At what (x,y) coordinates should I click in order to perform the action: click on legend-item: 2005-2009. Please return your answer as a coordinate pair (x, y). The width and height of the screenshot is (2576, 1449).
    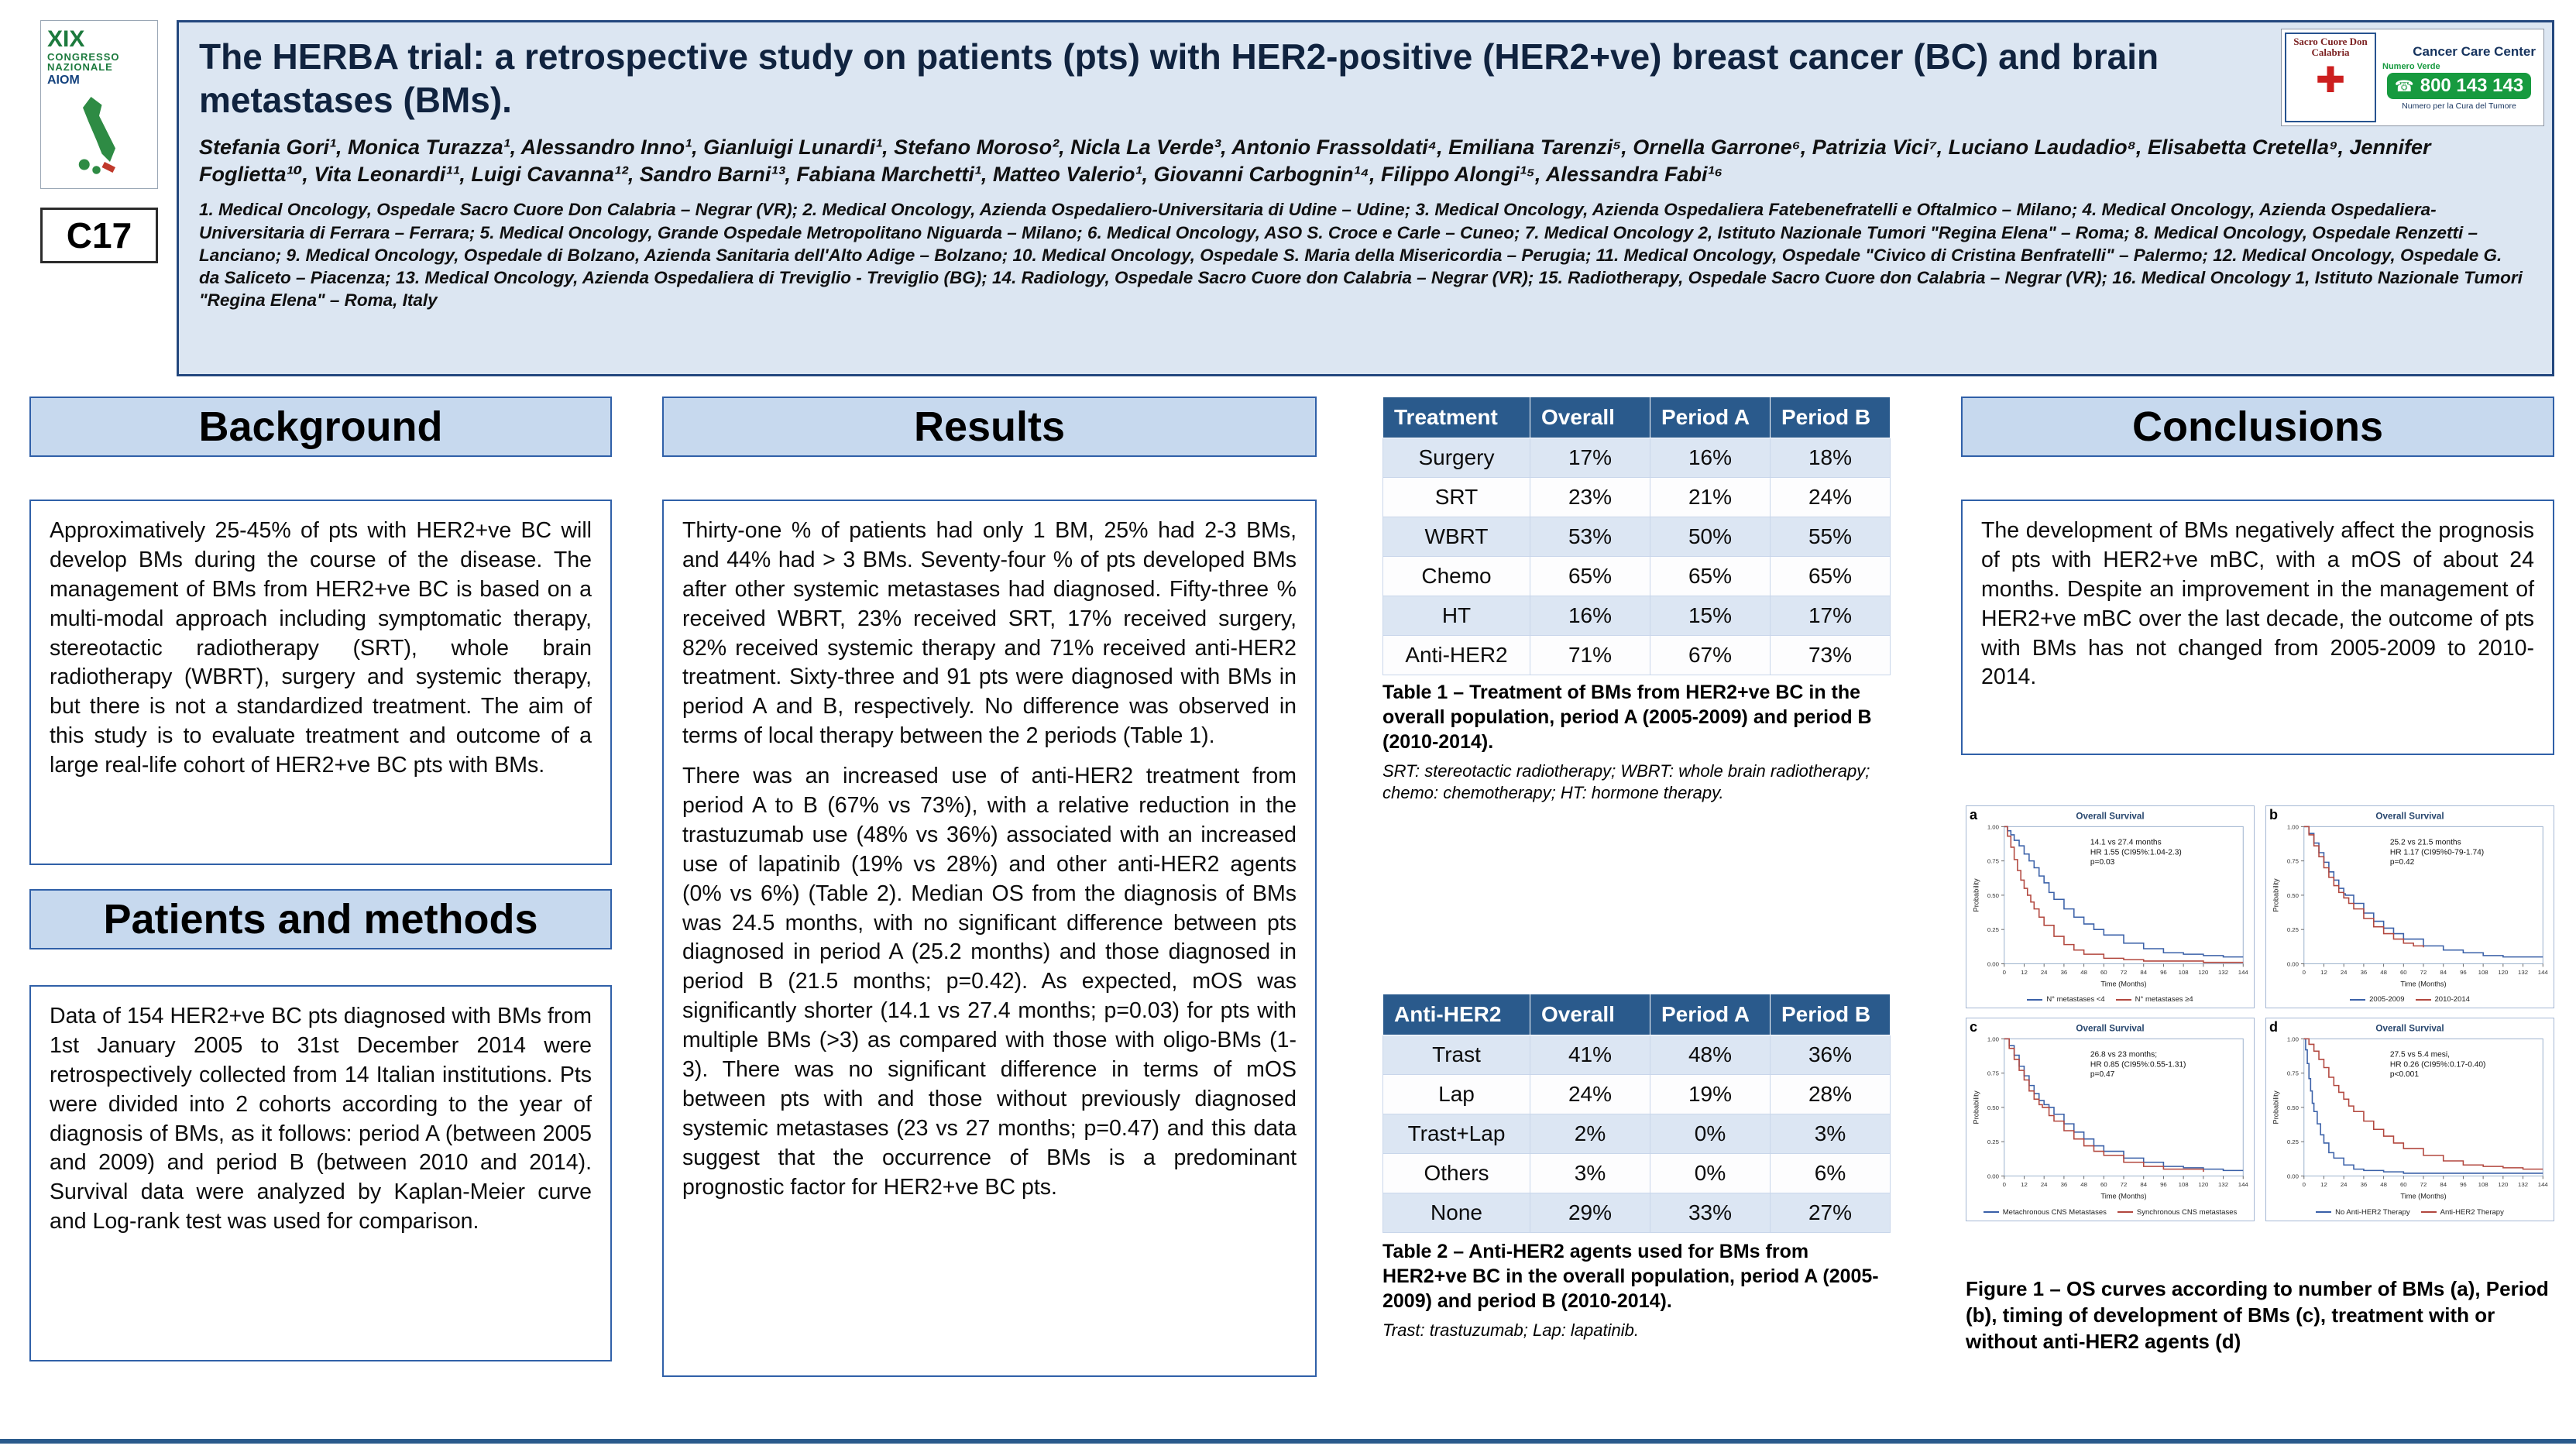
    Looking at the image, I should click on (2377, 999).